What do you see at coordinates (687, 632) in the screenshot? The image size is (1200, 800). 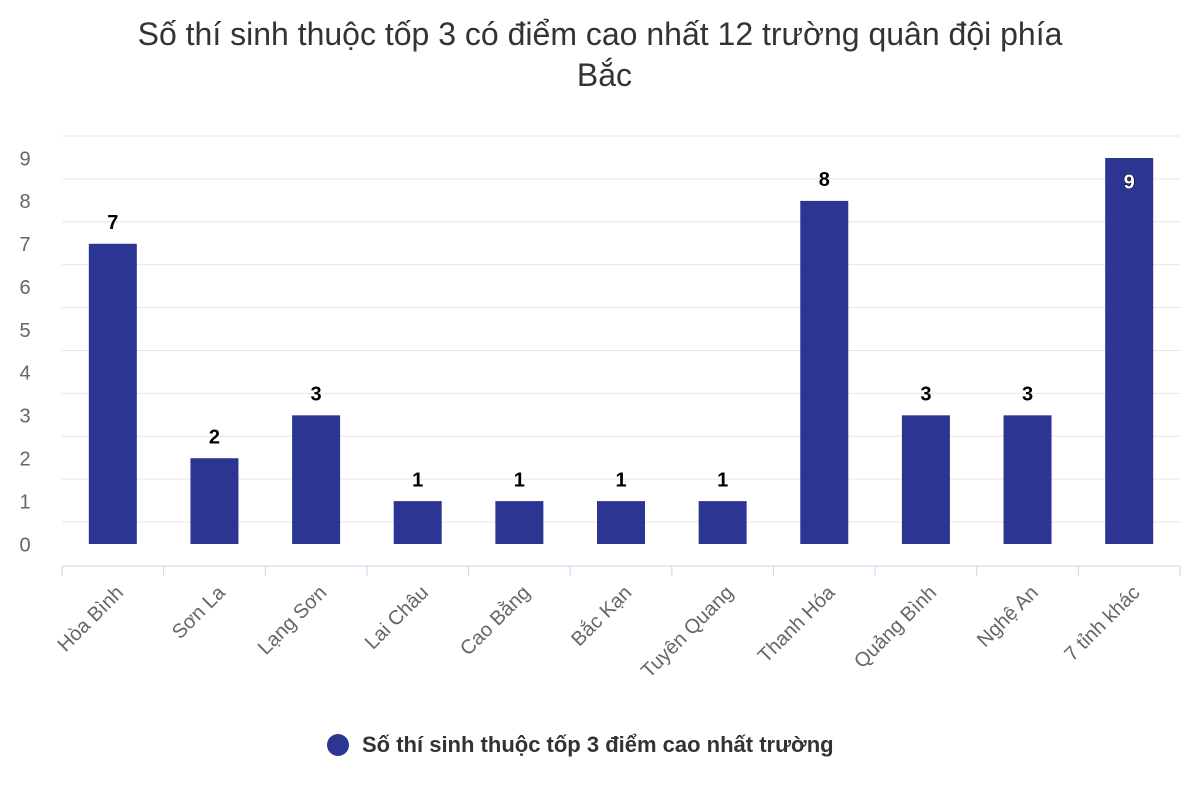 I see `x-tick-label: Tuyên Quang` at bounding box center [687, 632].